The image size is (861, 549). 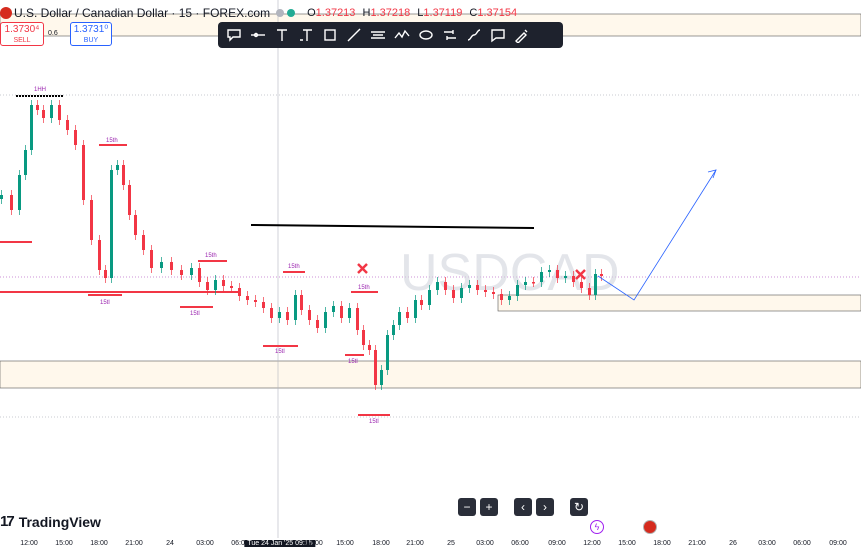 What do you see at coordinates (282, 35) in the screenshot?
I see `text-icon` at bounding box center [282, 35].